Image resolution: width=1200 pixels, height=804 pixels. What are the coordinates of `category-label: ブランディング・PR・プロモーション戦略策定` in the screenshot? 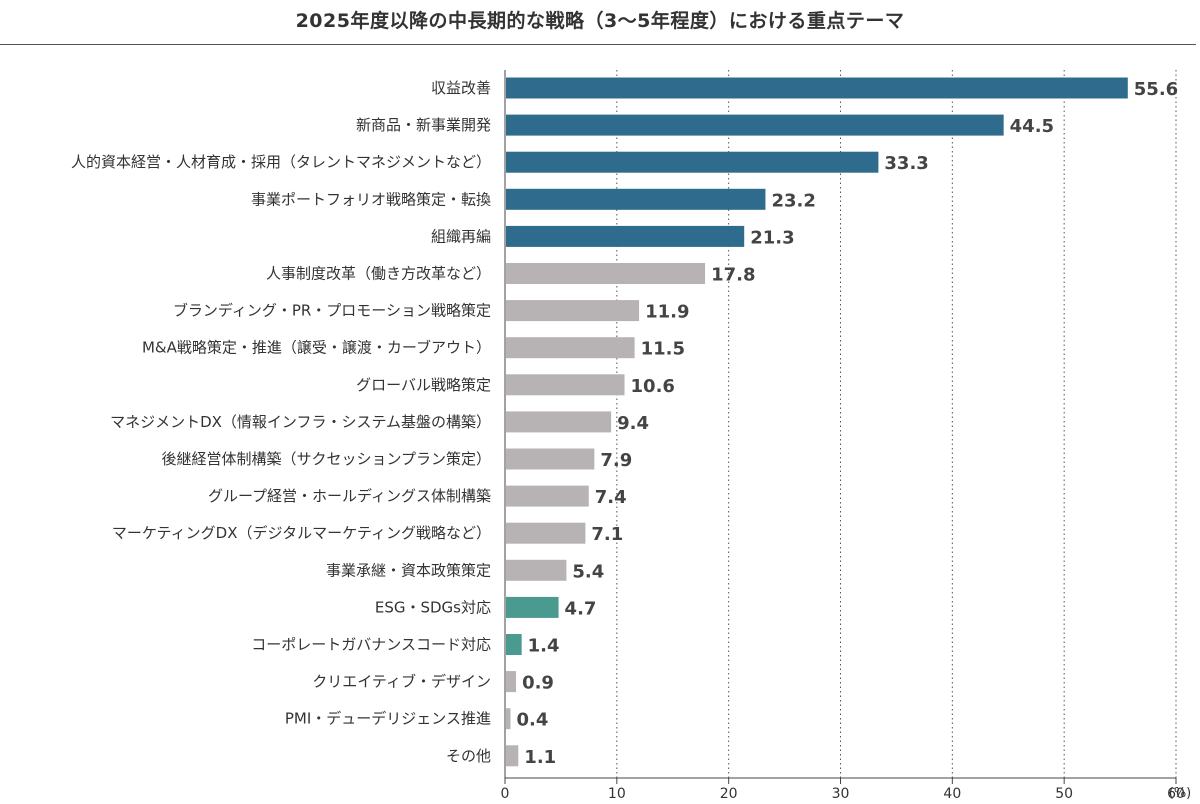 It's located at (332, 311).